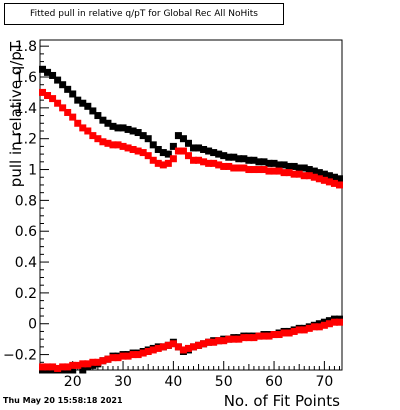 This screenshot has width=400, height=410. I want to click on y-tick-label: 1.4, so click(26, 109).